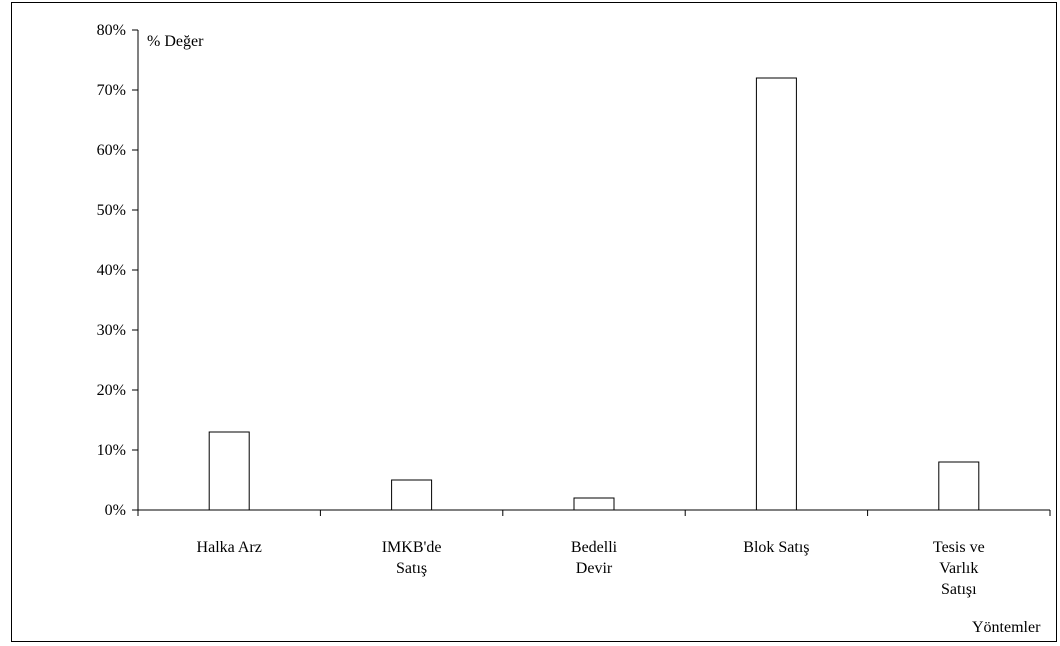  I want to click on category-label-line: Satış, so click(411, 568).